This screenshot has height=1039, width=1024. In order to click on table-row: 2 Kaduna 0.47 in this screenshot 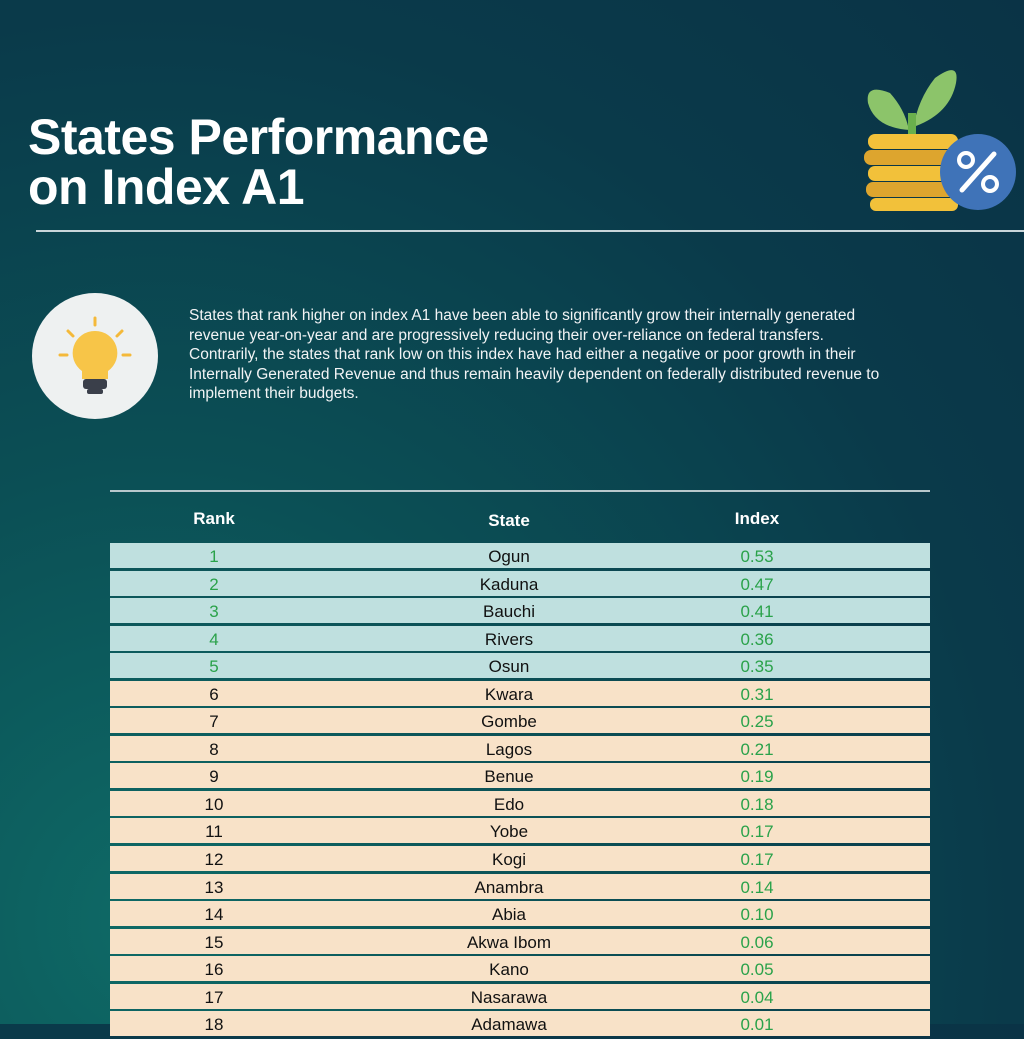, I will do `click(520, 583)`.